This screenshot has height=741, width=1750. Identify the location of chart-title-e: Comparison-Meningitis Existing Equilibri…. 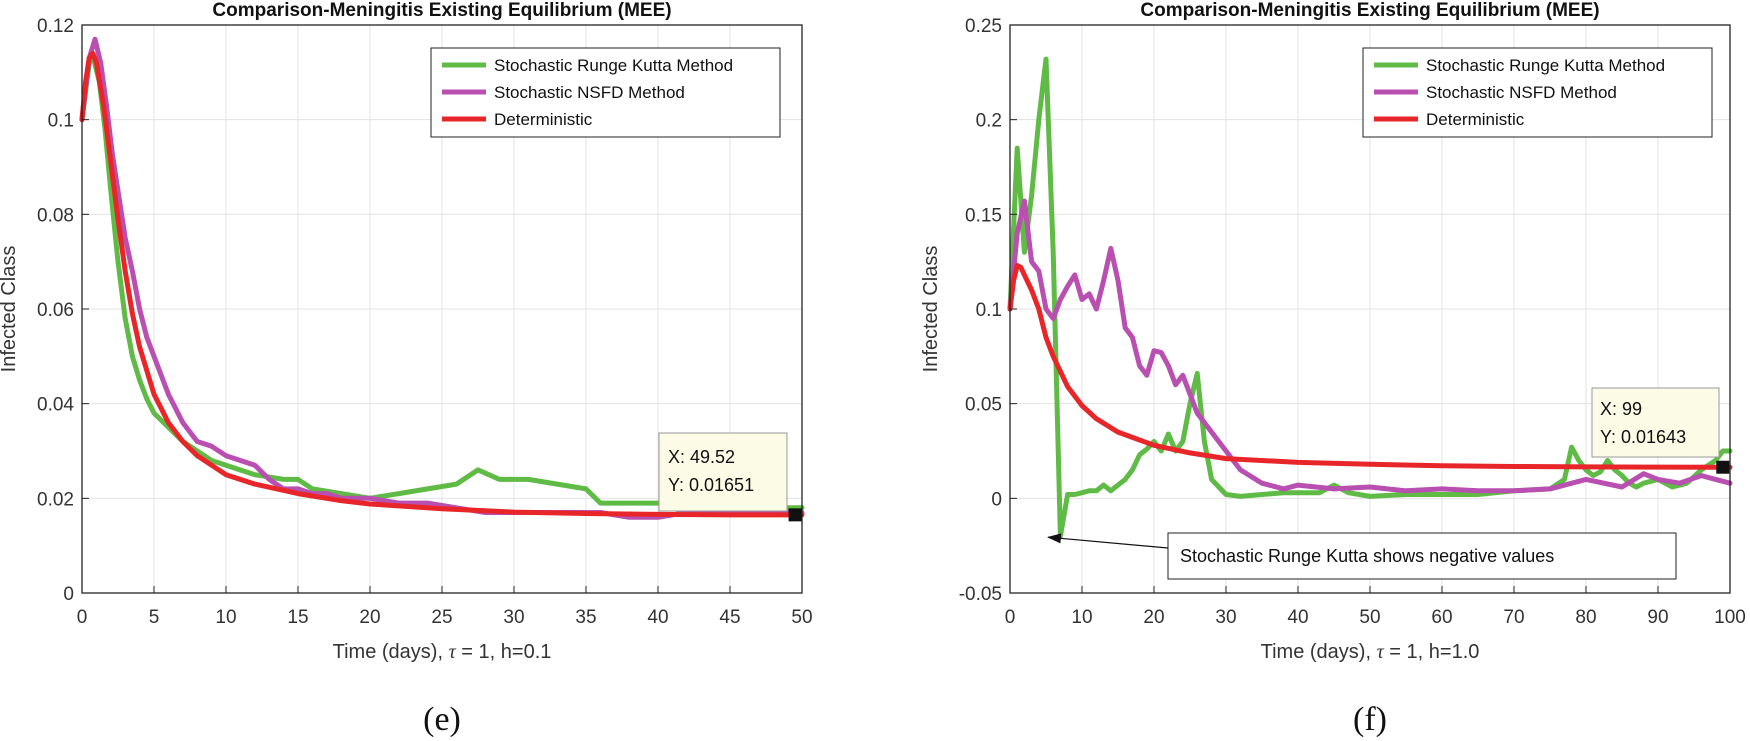
(441, 10).